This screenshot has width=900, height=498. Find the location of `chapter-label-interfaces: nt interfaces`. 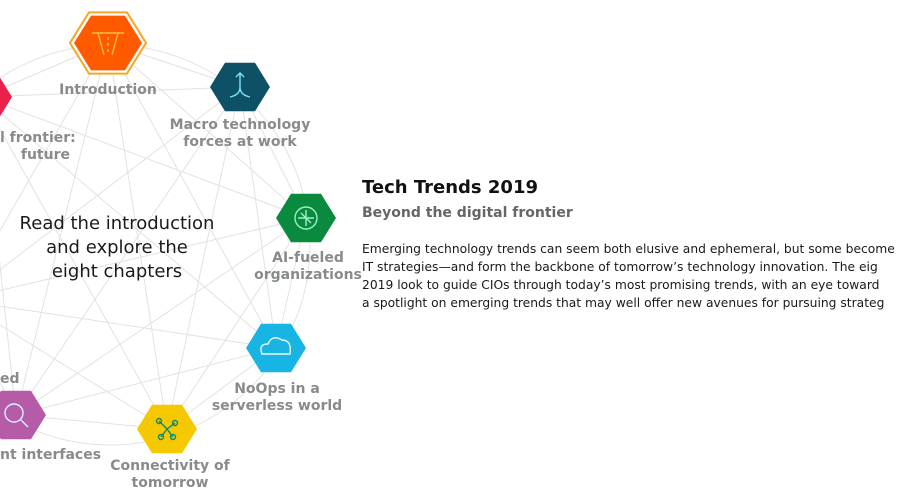

chapter-label-interfaces: nt interfaces is located at coordinates (50, 455).